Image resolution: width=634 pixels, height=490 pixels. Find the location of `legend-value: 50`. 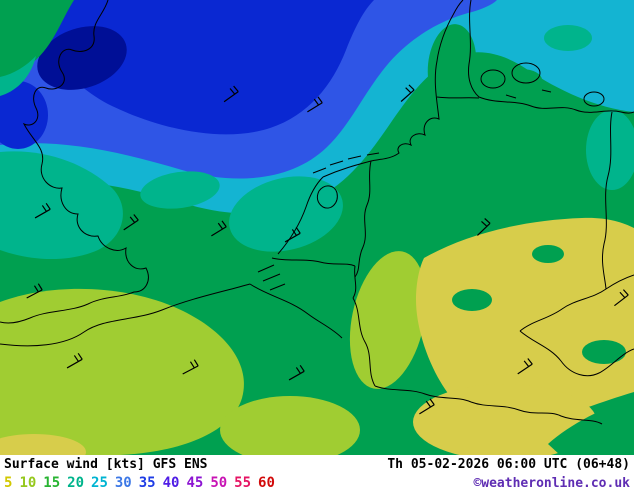

legend-value: 50 is located at coordinates (219, 482).